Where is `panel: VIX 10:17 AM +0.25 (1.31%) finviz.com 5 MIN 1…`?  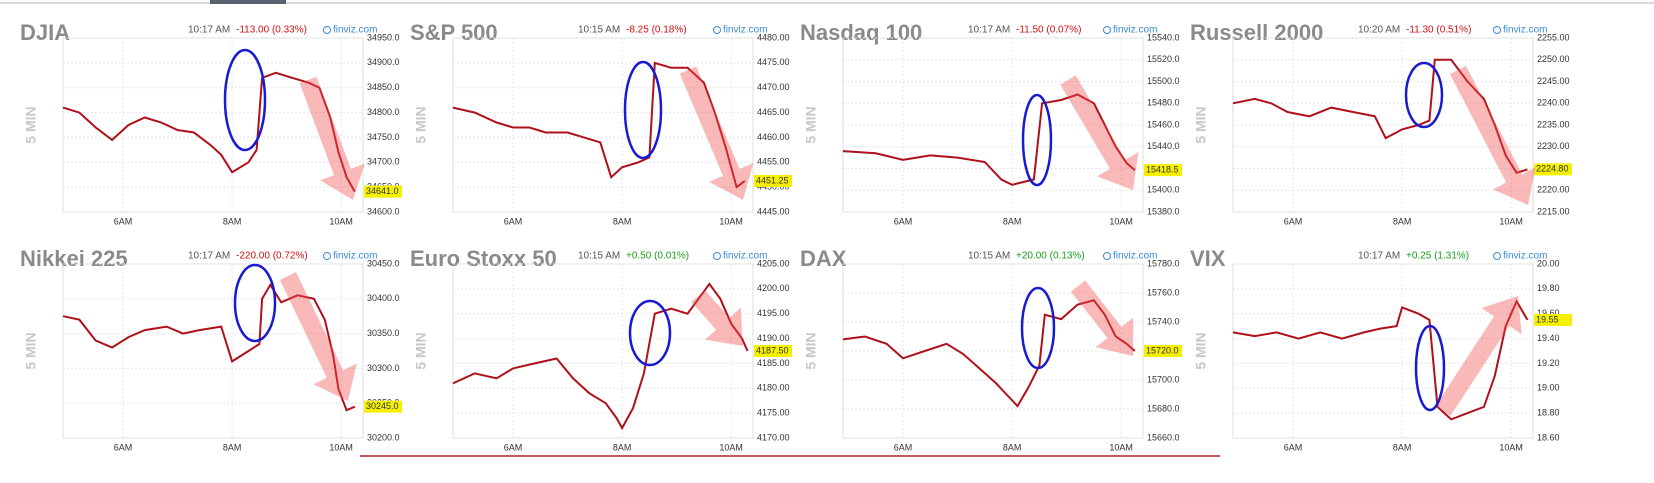 panel: VIX 10:17 AM +0.25 (1.31%) finviz.com 5 MIN 1… is located at coordinates (1381, 349).